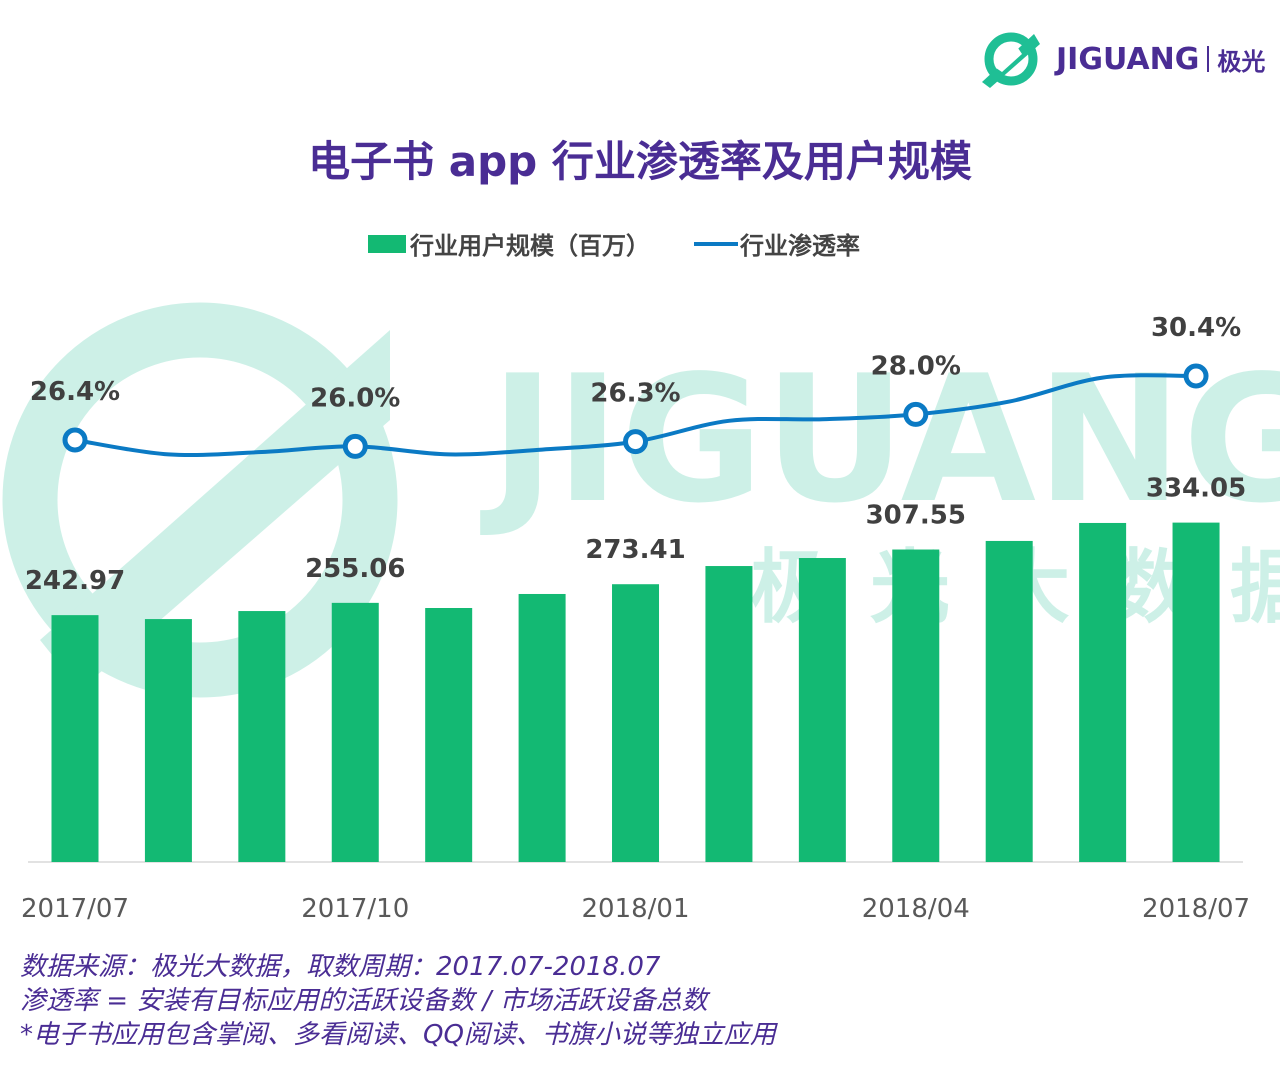 The height and width of the screenshot is (1083, 1280). Describe the element at coordinates (916, 516) in the screenshot. I see `bar-data-label: 307.55` at that location.